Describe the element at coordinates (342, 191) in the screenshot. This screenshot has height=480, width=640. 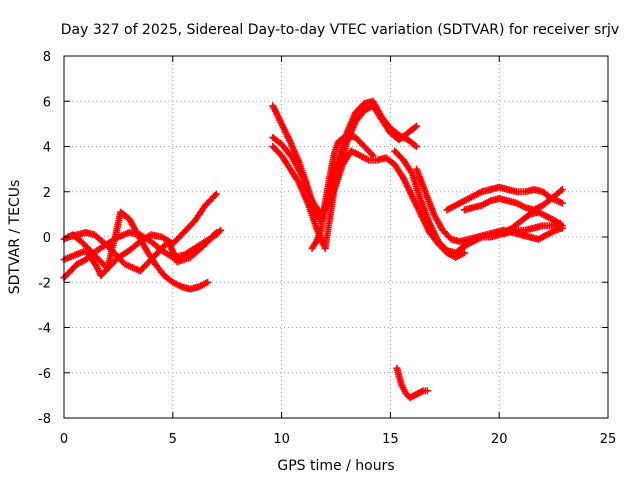
I see `series-arc-h` at that location.